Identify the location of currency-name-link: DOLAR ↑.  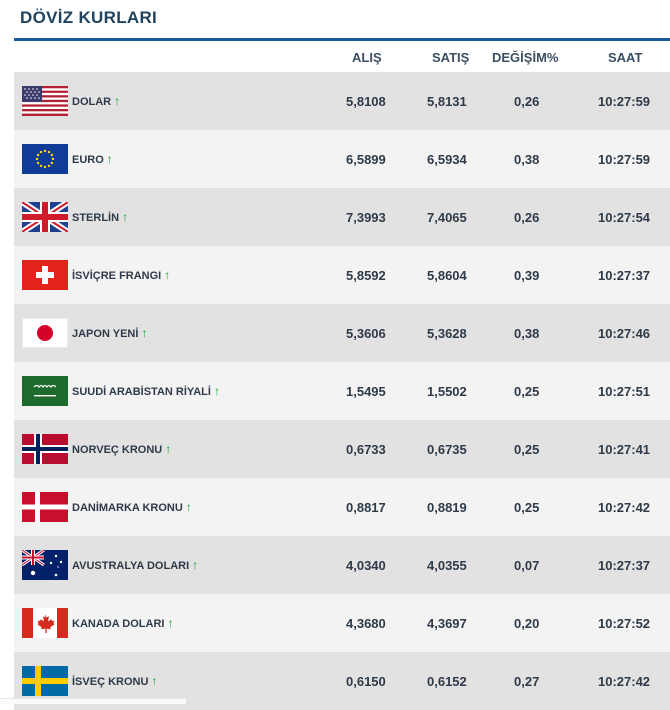
(96, 101).